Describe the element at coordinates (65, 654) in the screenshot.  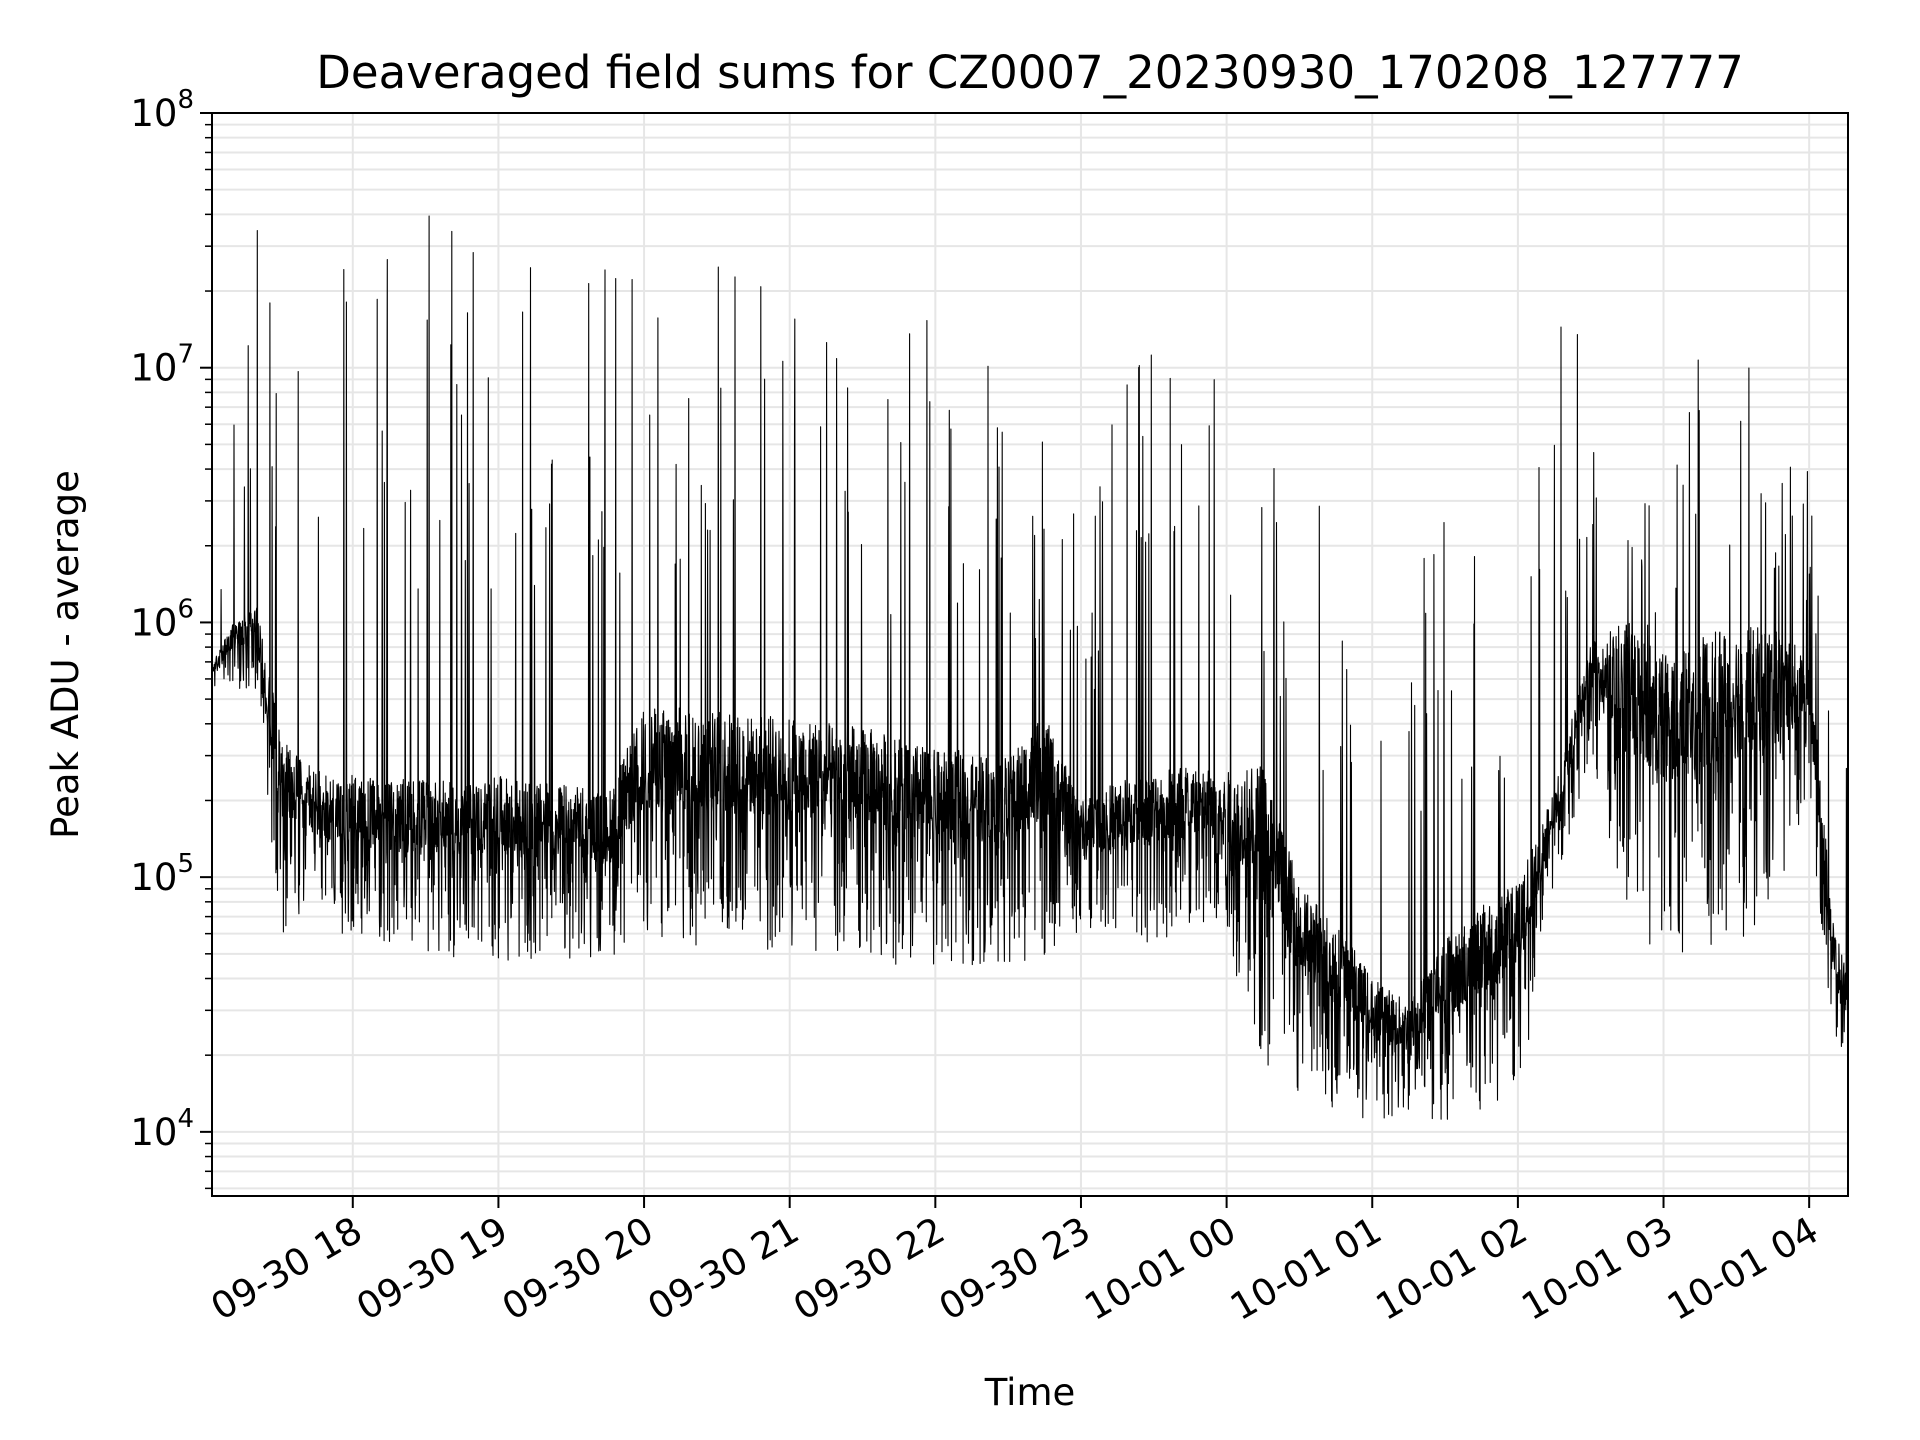
I see `y-axis-label: Peak ADU - average` at that location.